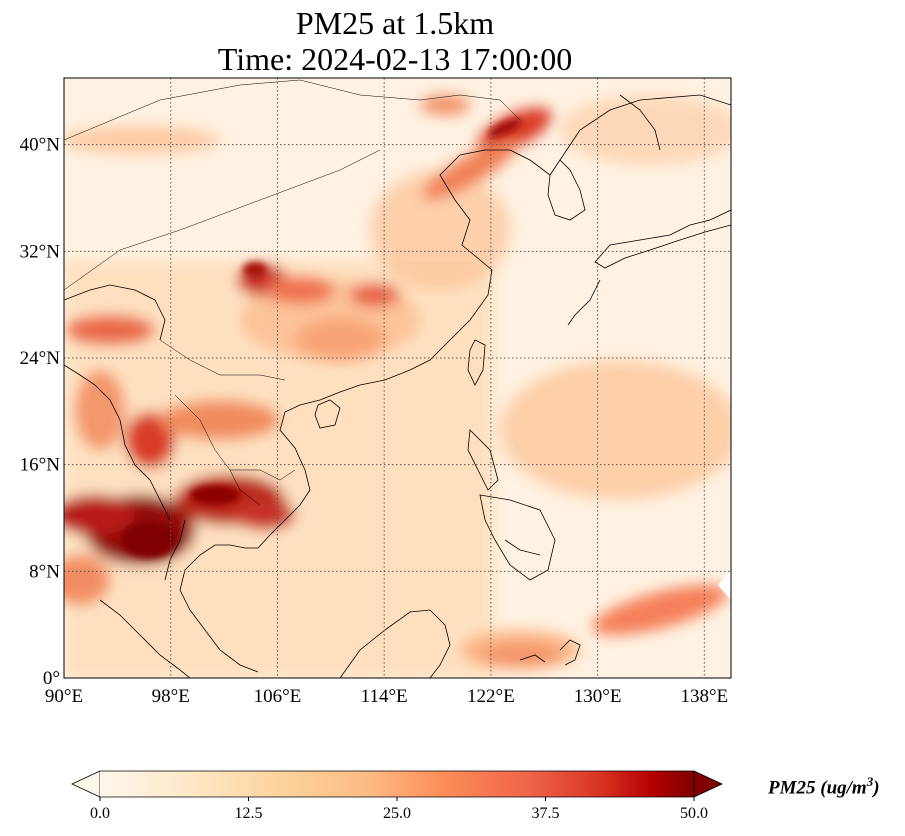 Image resolution: width=905 pixels, height=836 pixels. Describe the element at coordinates (40, 412) in the screenshot. I see `latitude-axis: 0° 8°N 16°N 24°N 32°N 40°N` at that location.